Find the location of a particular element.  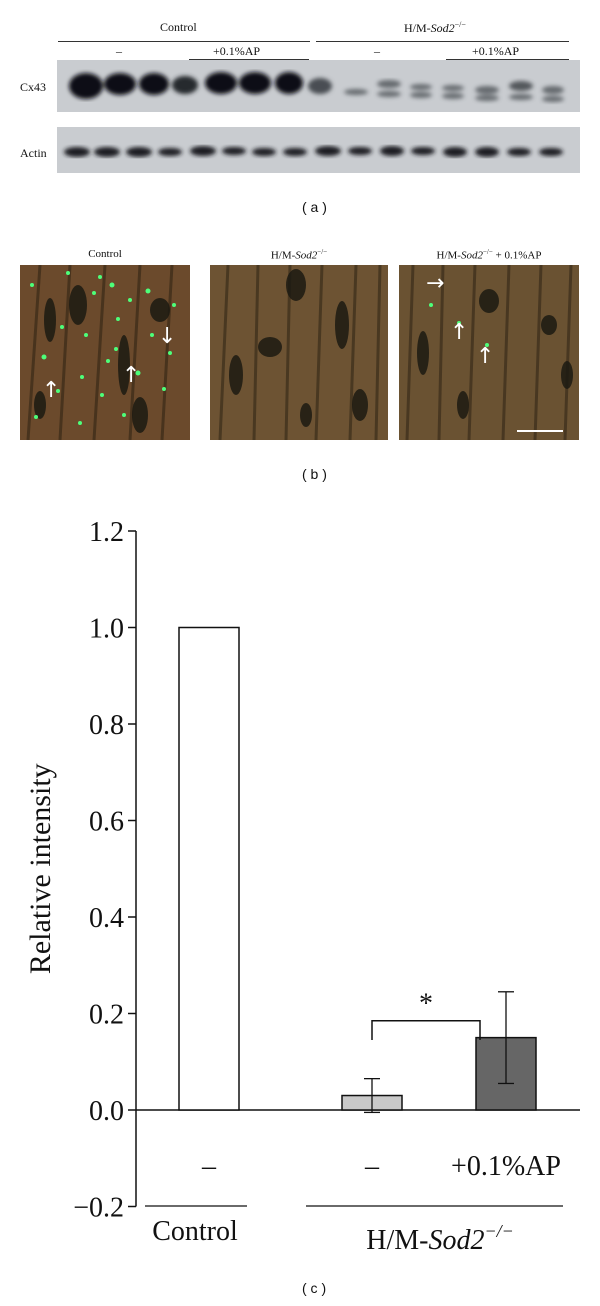

sub-line-ko-ap is located at coordinates (507, 59).